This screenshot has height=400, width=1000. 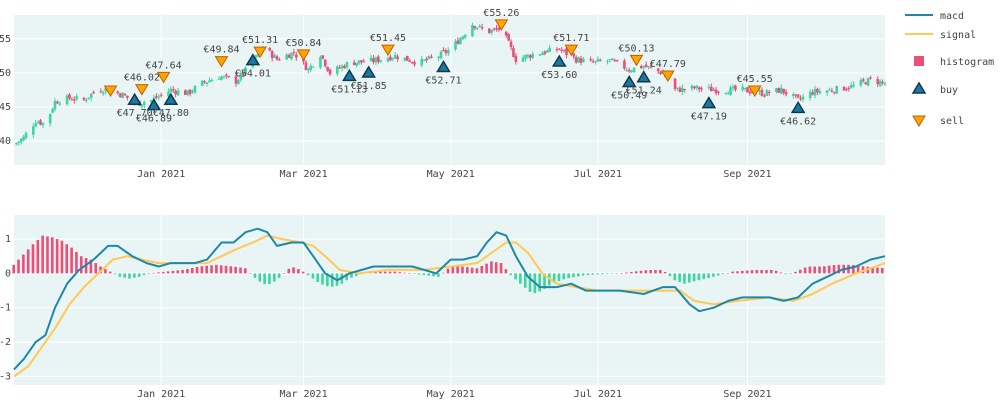 What do you see at coordinates (135, 113) in the screenshot?
I see `buy-price-label: €47.70` at bounding box center [135, 113].